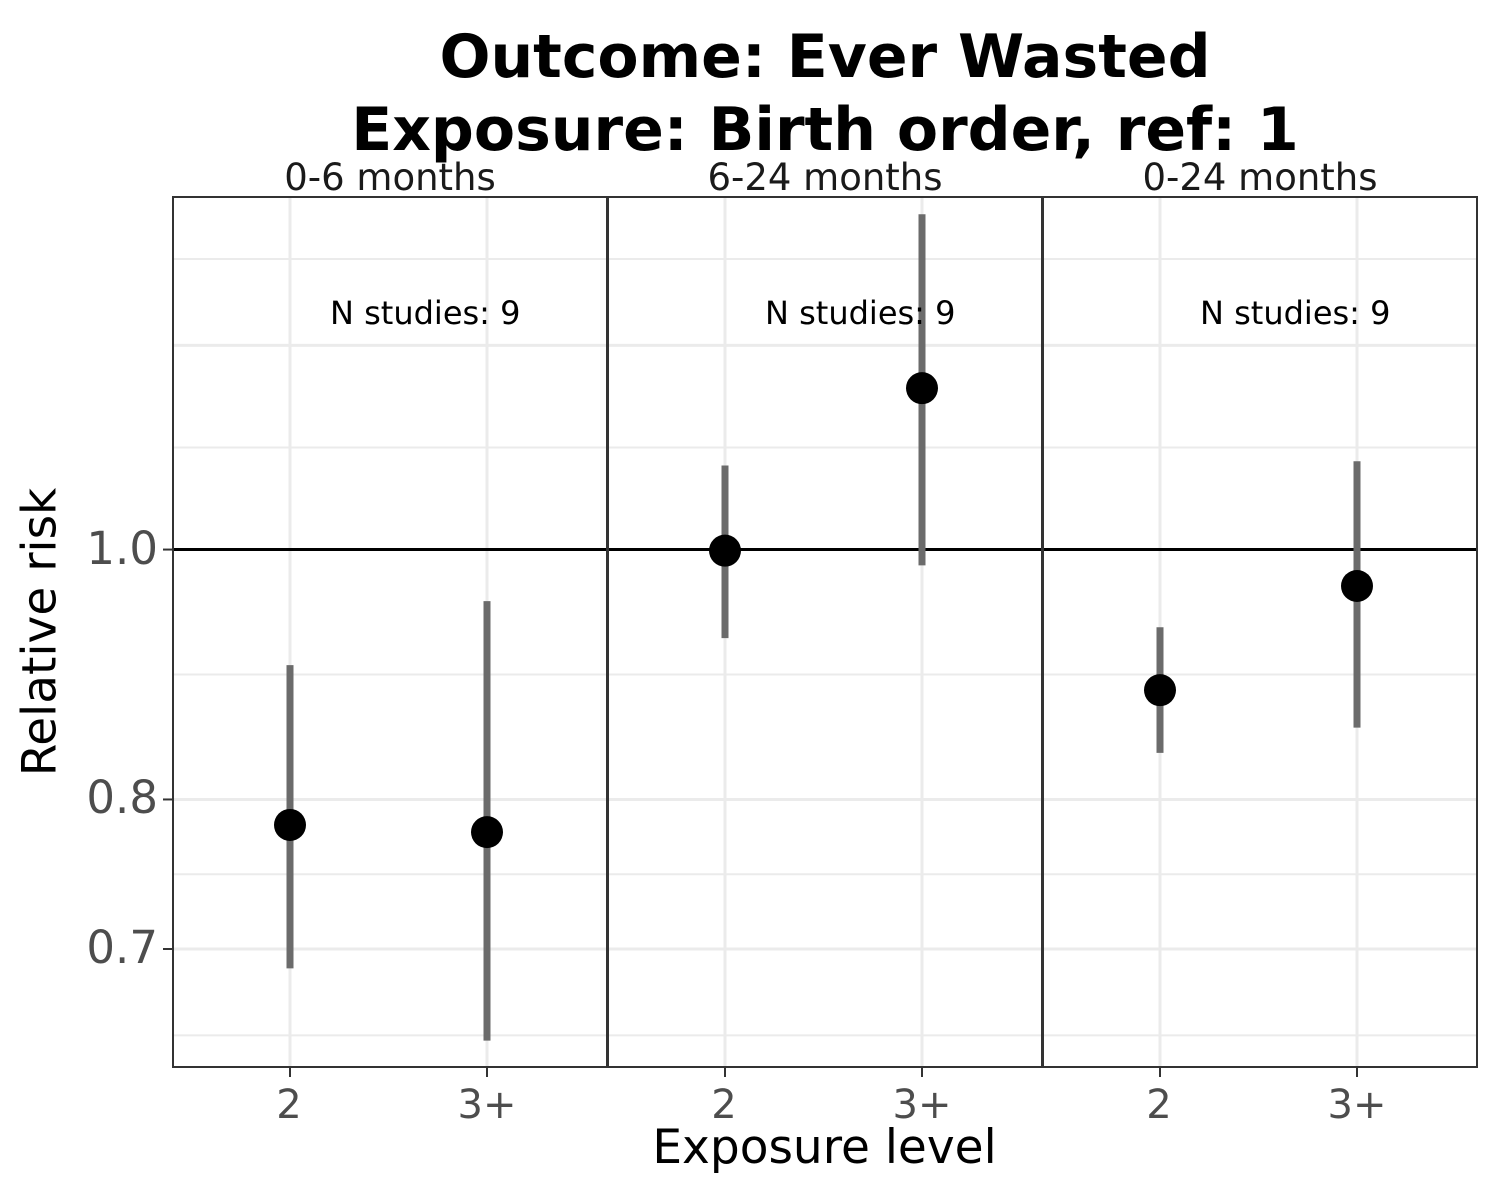 The width and height of the screenshot is (1500, 1200). Describe the element at coordinates (40, 632) in the screenshot. I see `y-axis-label: Relative risk` at that location.